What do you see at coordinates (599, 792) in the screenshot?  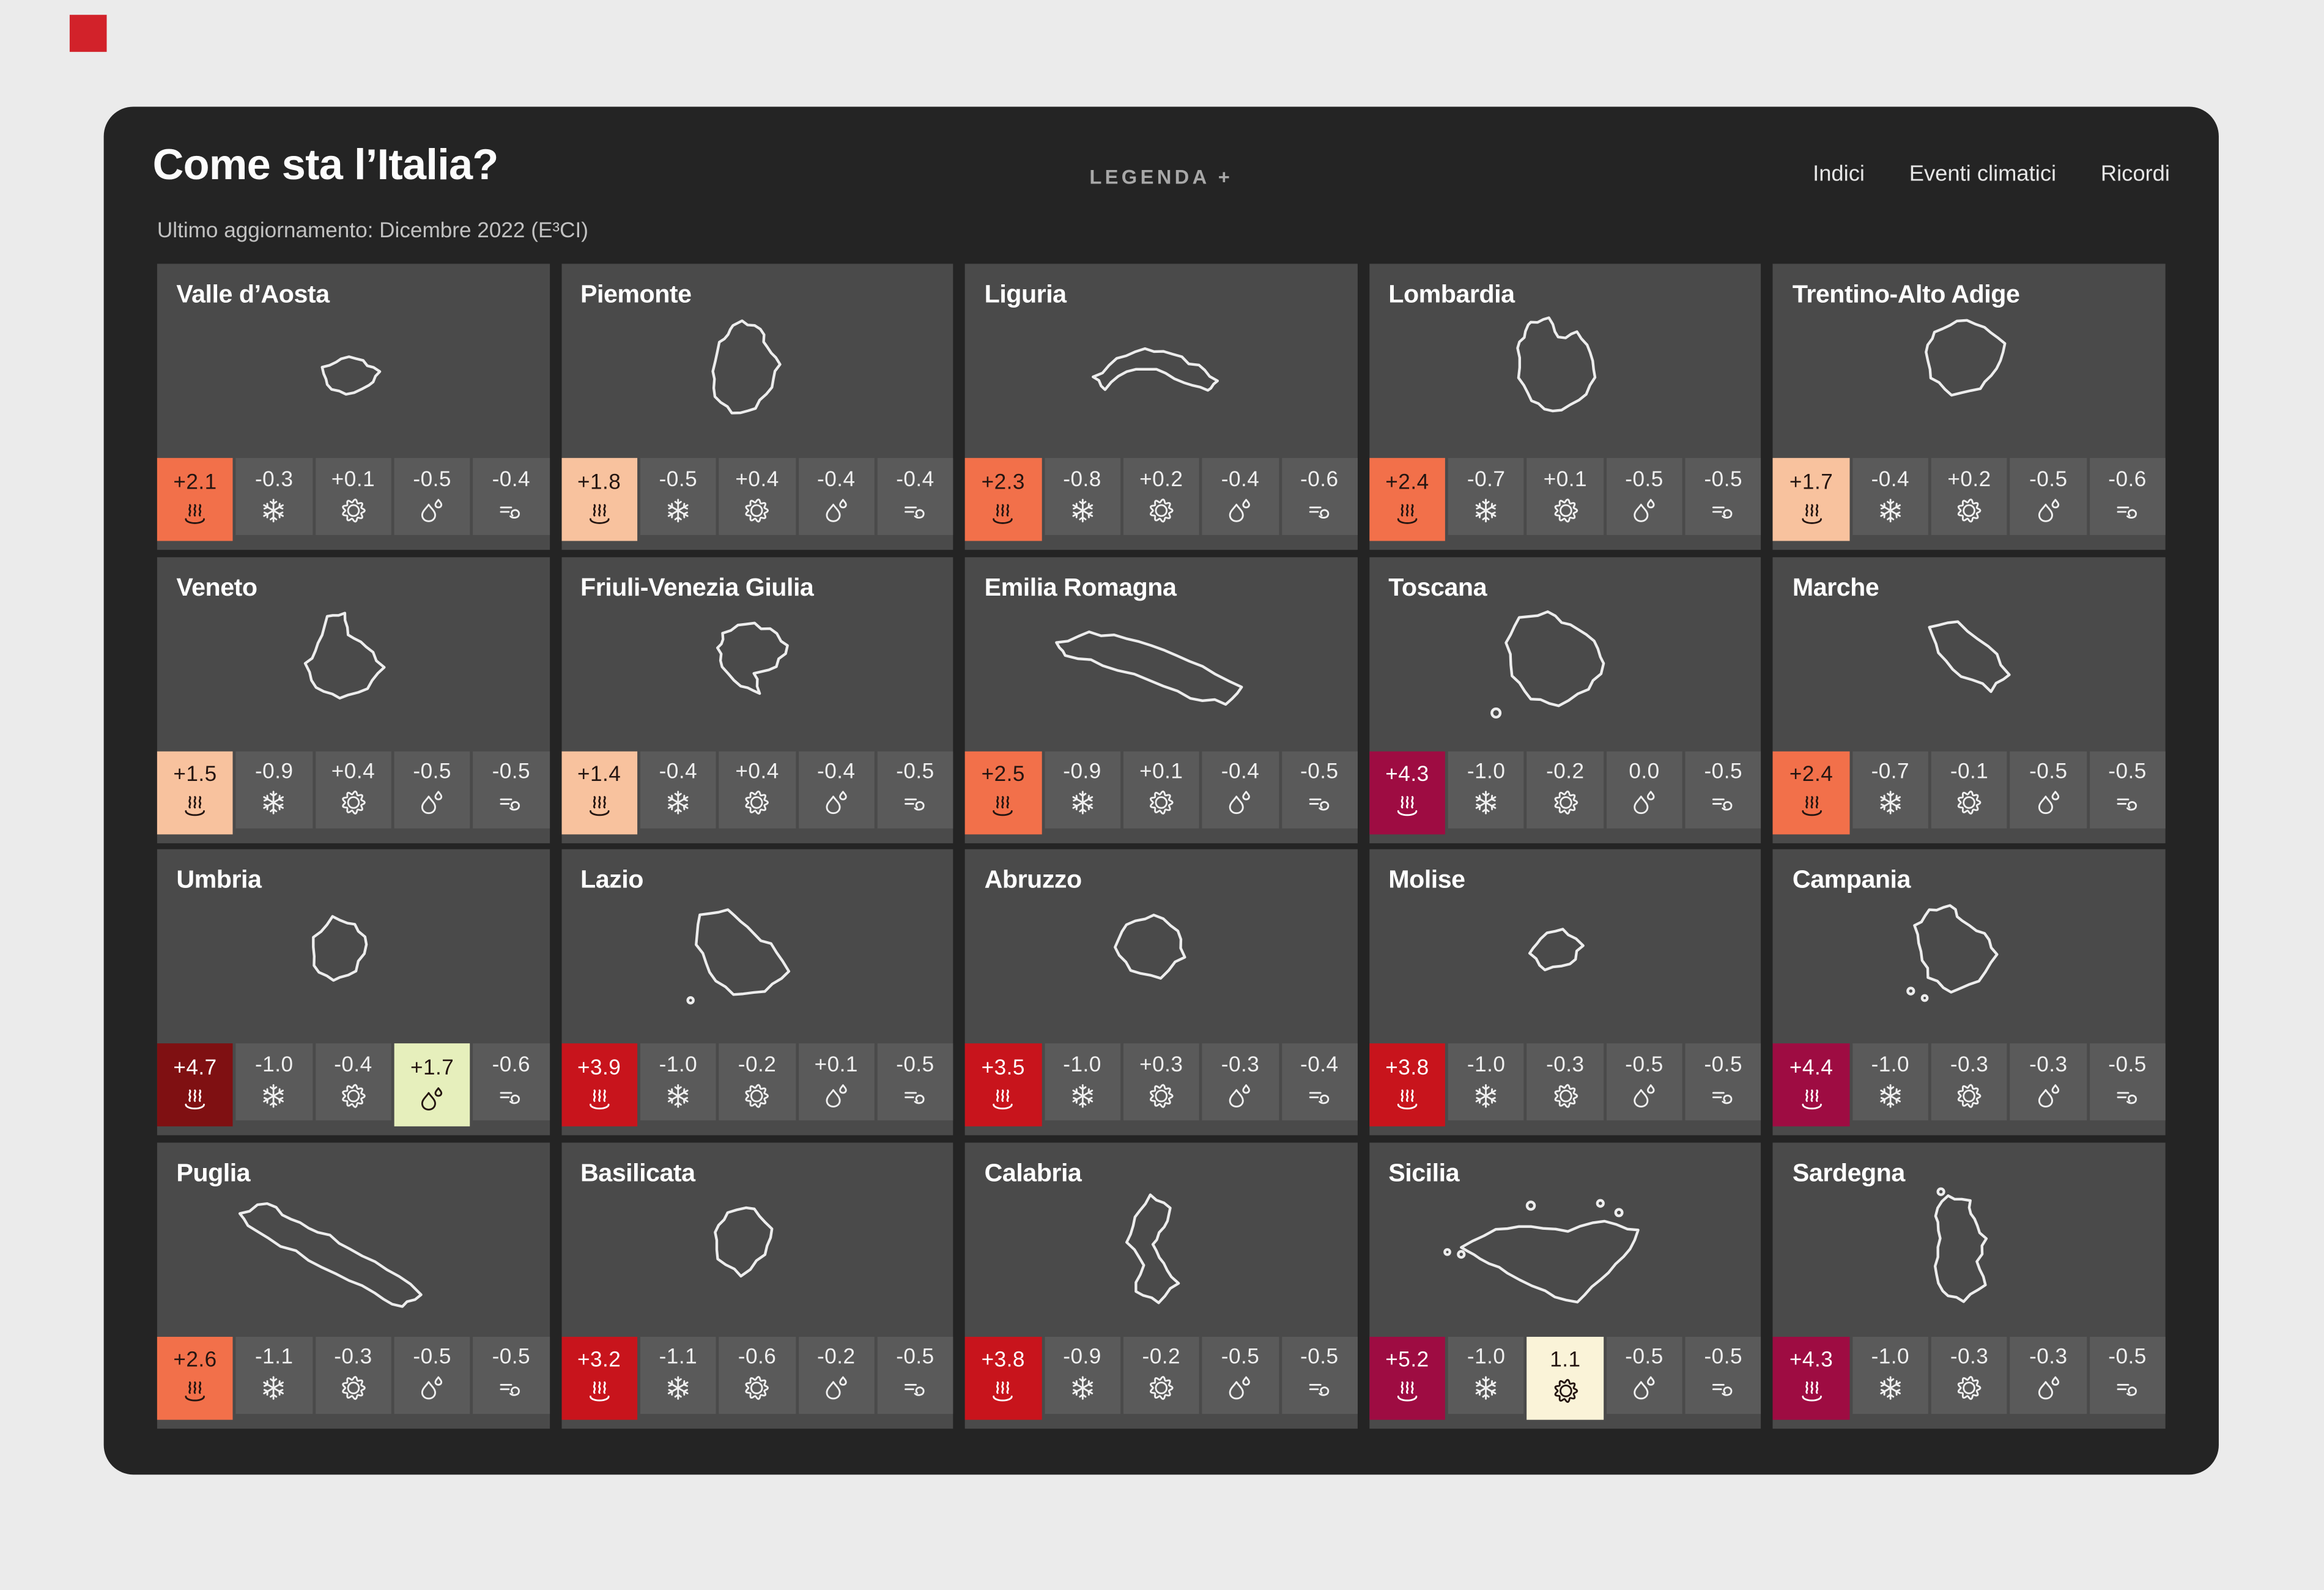 I see `metric-cell-heat: +1.4` at bounding box center [599, 792].